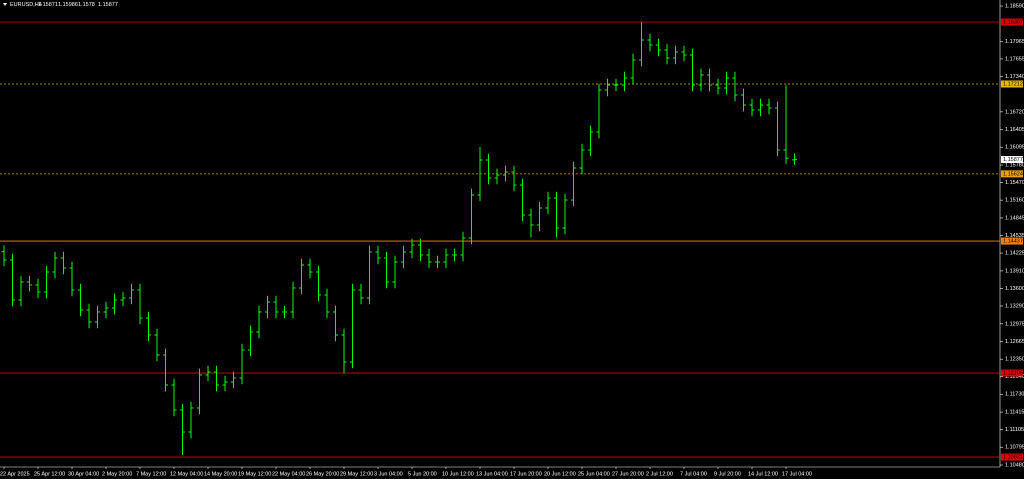 Image resolution: width=1024 pixels, height=479 pixels. Describe the element at coordinates (1014, 148) in the screenshot. I see `y-tick-label: 1.16095` at that location.